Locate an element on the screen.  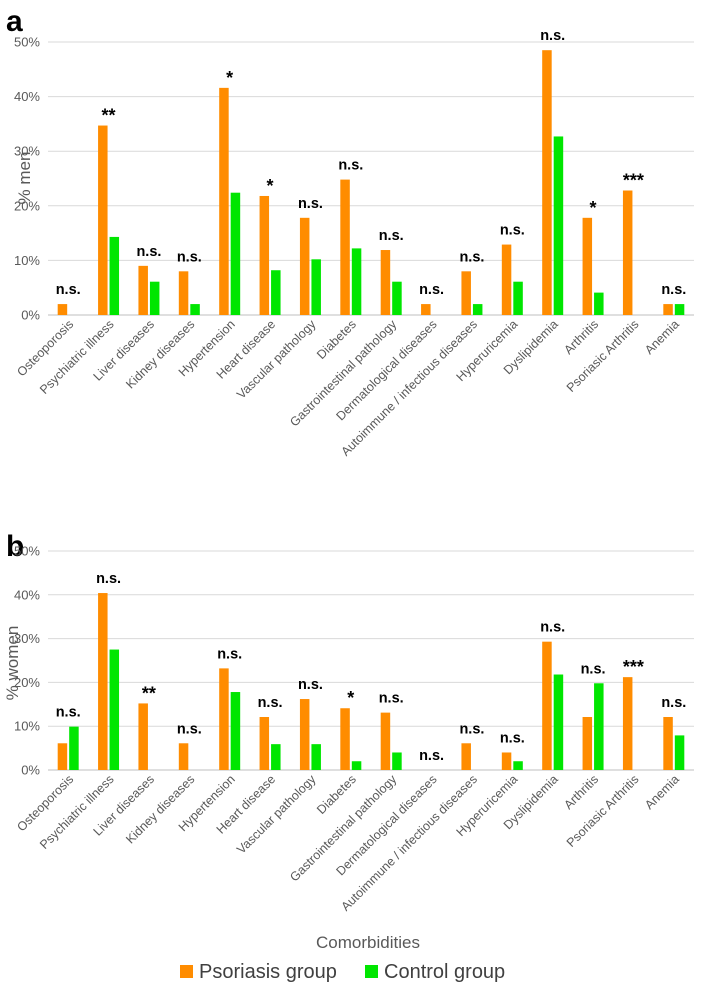
panel-label: b is located at coordinates (15, 546).